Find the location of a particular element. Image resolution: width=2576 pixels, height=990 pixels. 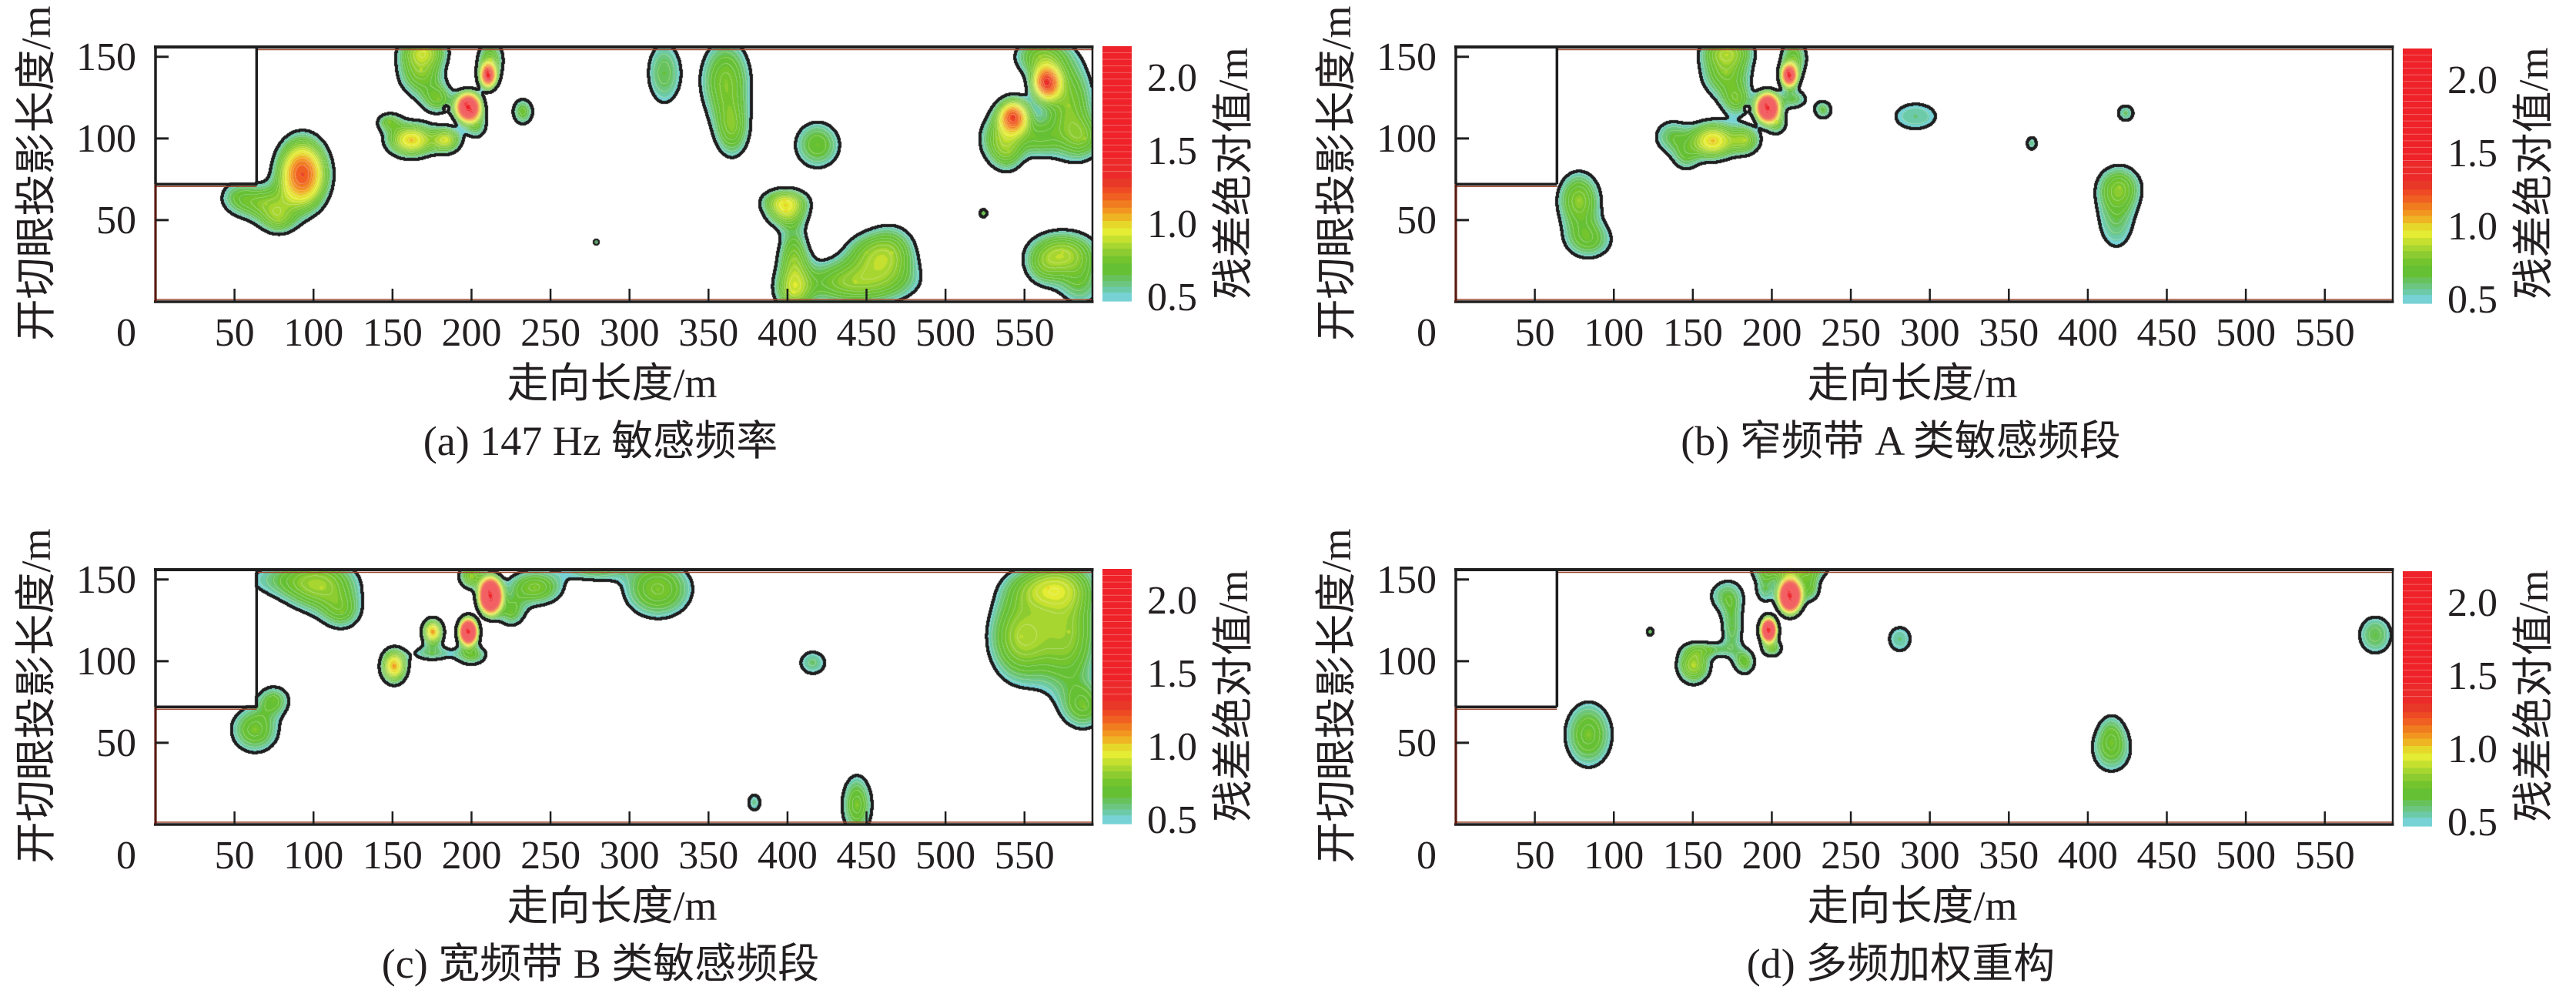

x-tick-label: 200 is located at coordinates (471, 333).